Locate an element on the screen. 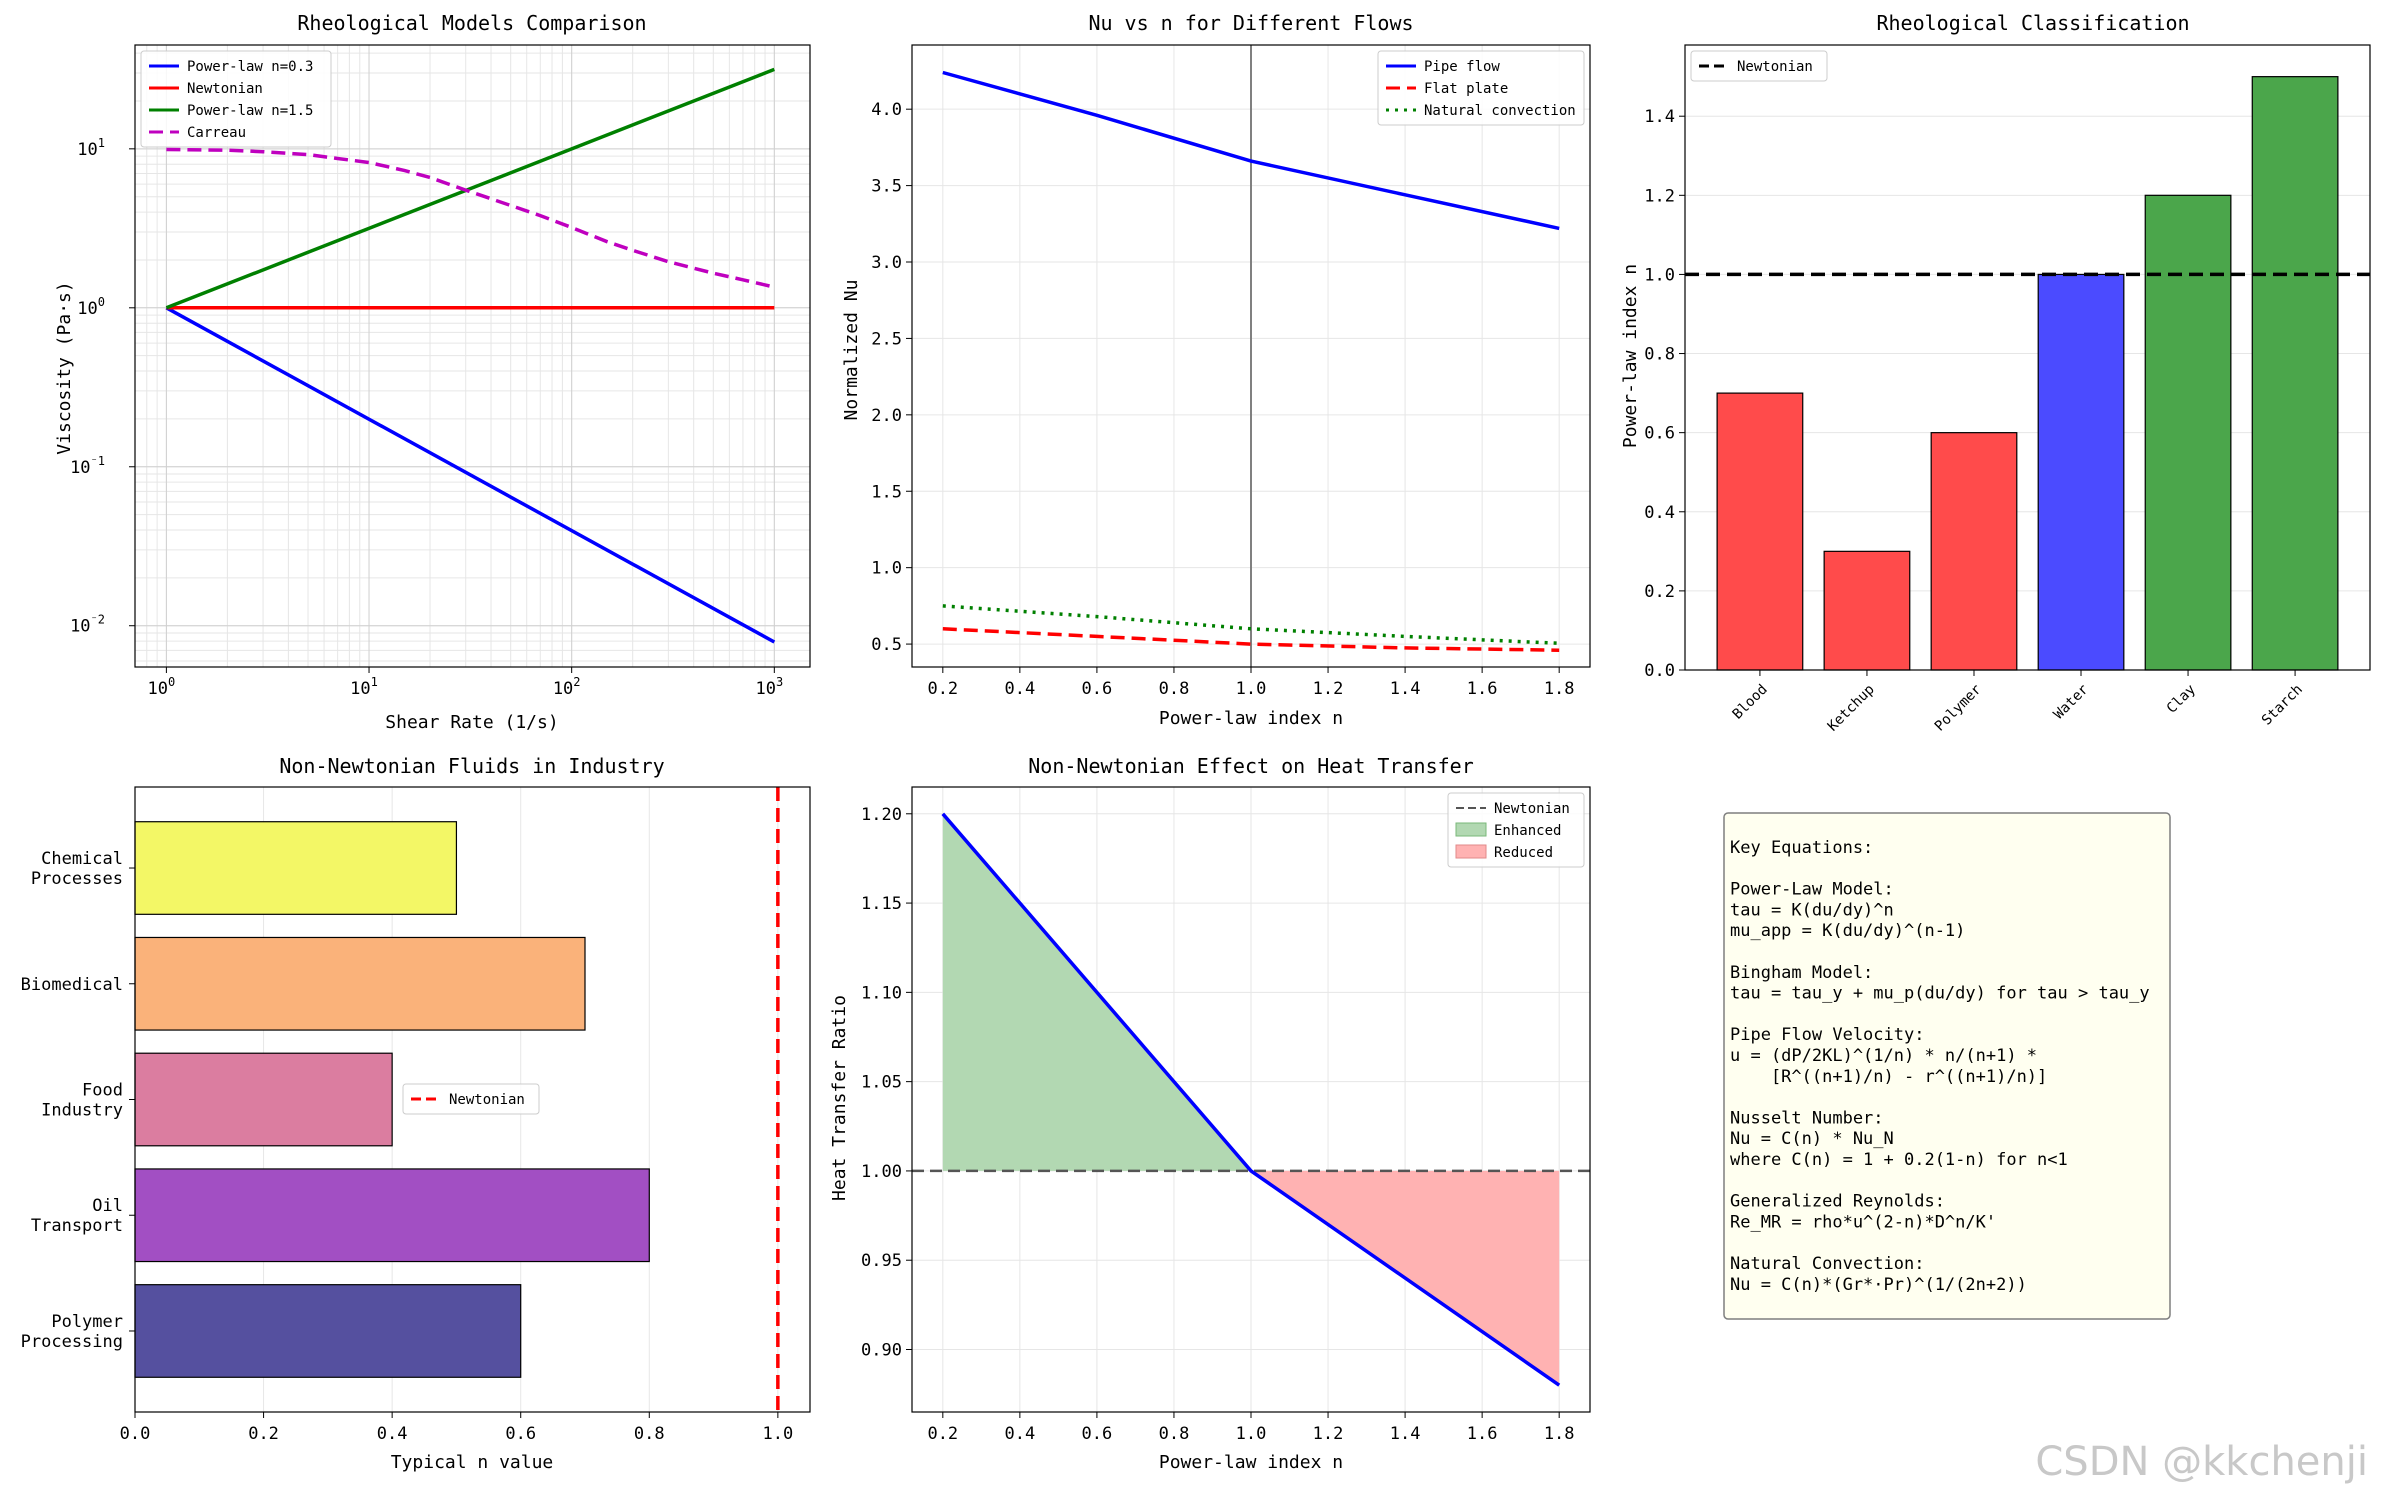 This screenshot has height=1486, width=2385. x-tick-label: 0.0 is located at coordinates (135, 1434).